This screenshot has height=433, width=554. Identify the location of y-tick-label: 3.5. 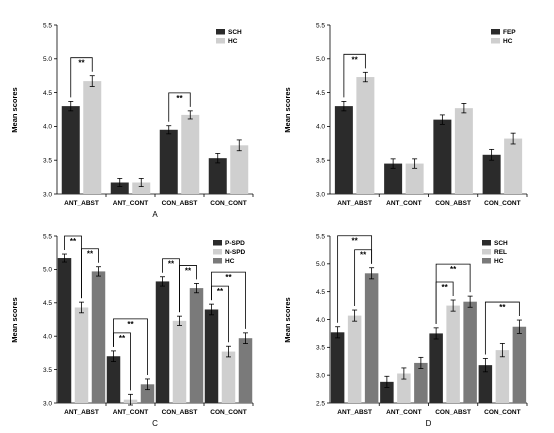
(320, 161).